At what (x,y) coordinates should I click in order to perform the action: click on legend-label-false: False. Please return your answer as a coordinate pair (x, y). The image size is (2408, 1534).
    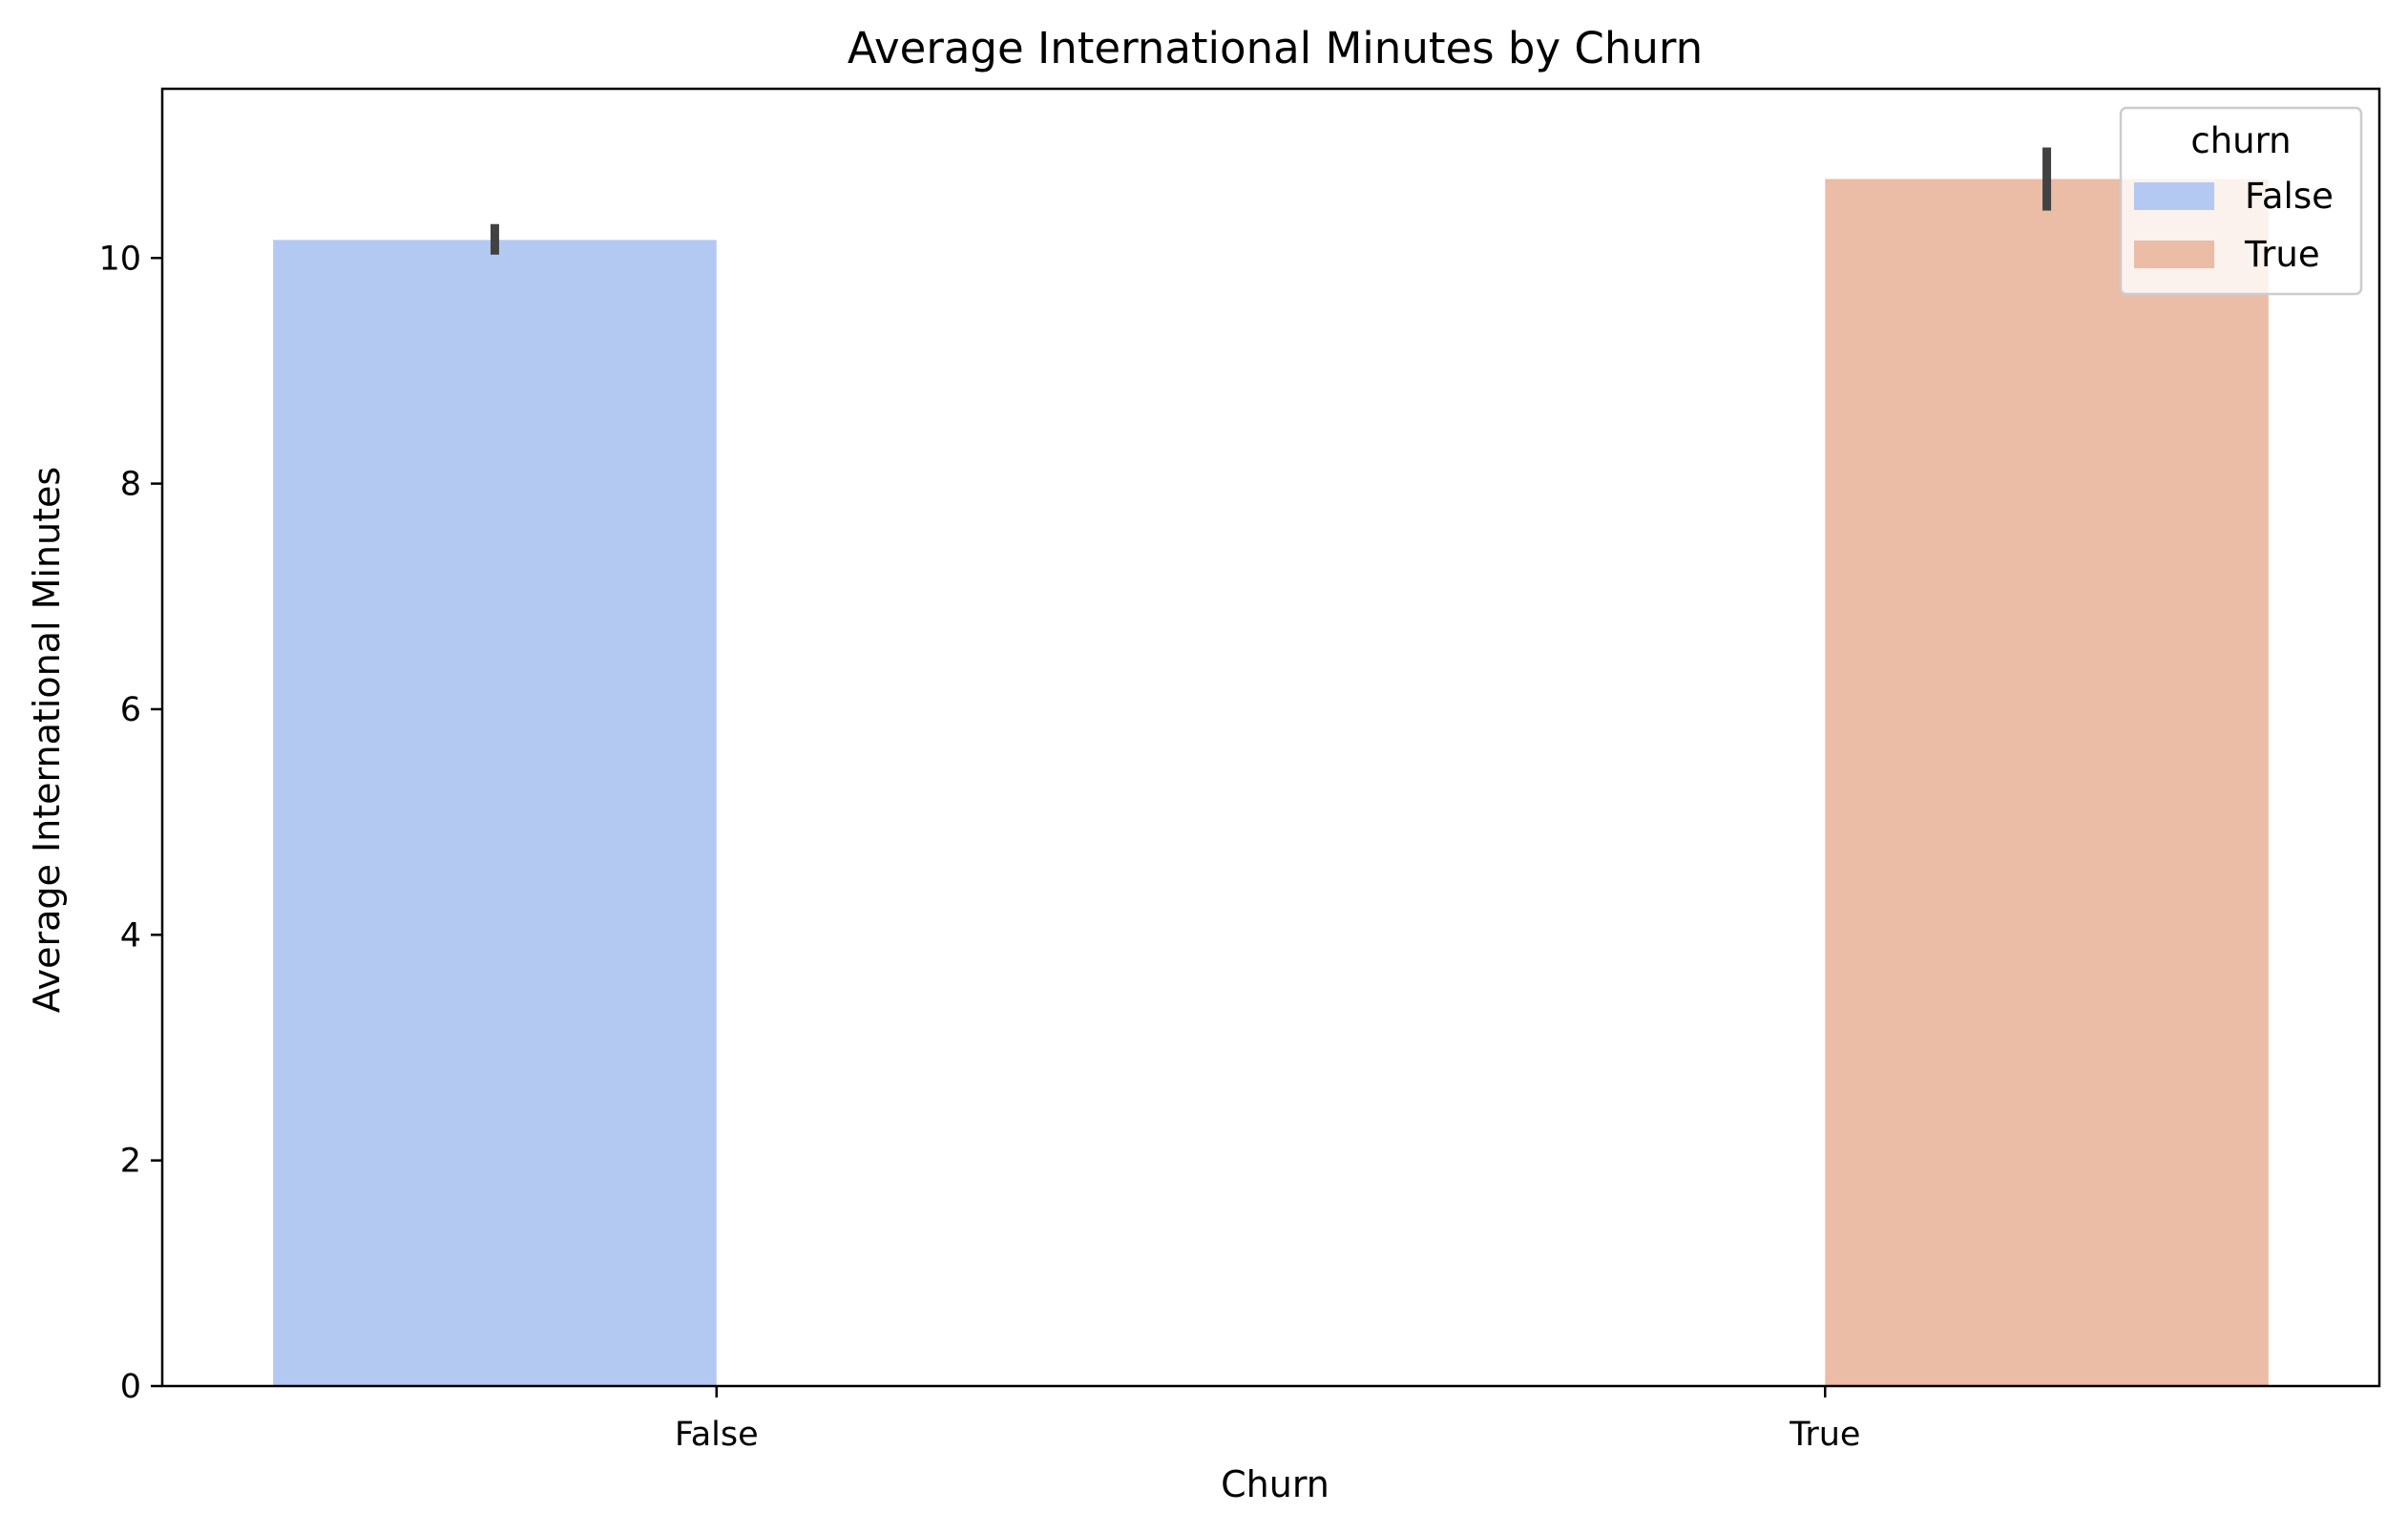
    Looking at the image, I should click on (2289, 196).